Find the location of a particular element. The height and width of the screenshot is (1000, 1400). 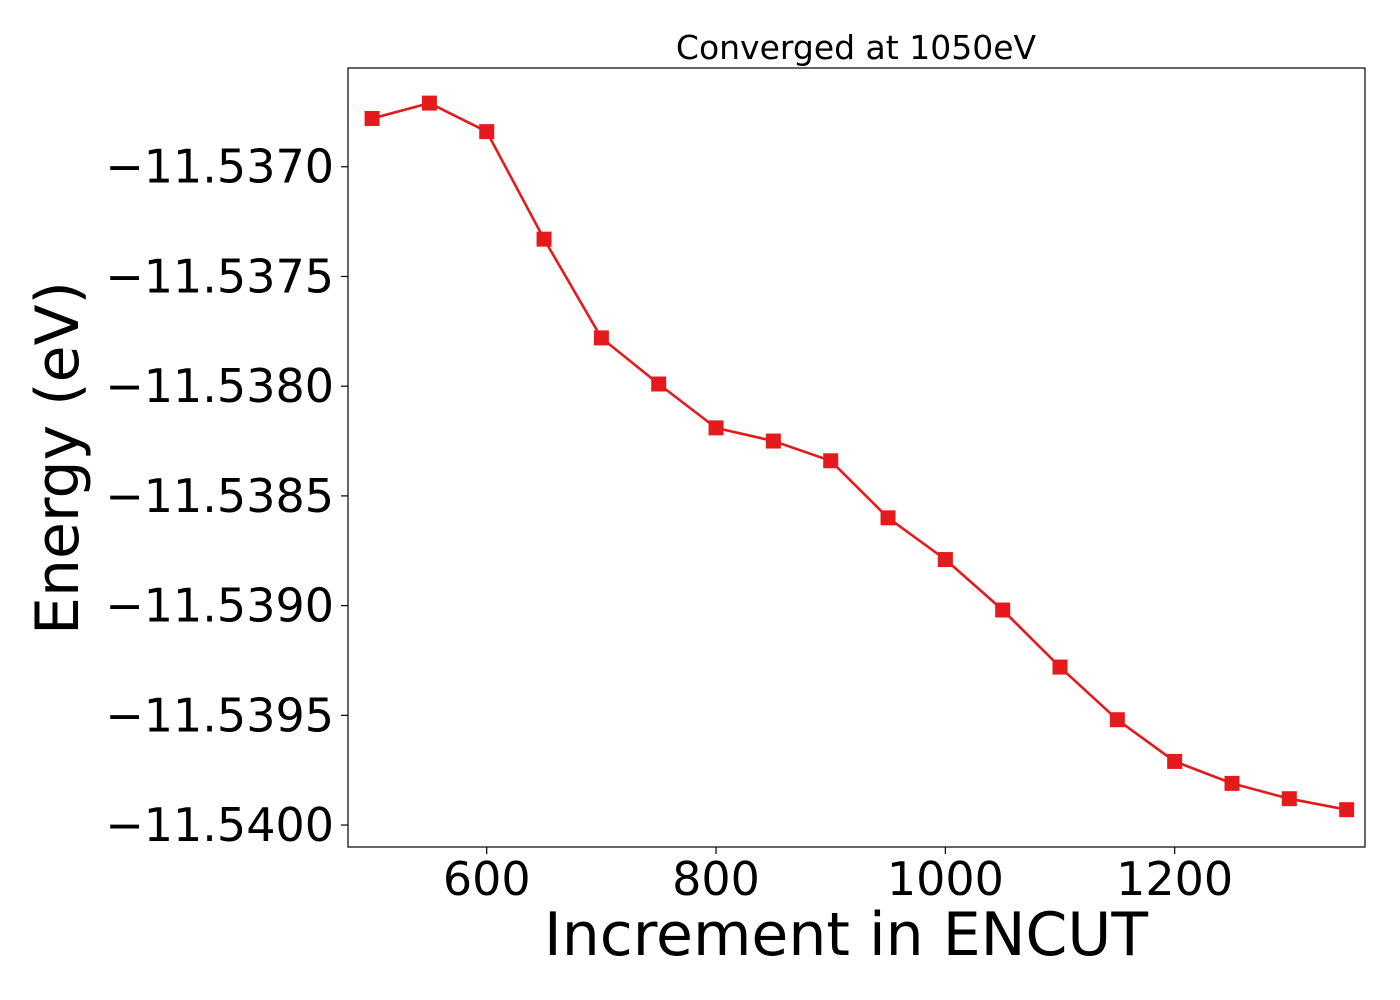

x-axis-ticks: 600 800 1000 1200 is located at coordinates (838, 876).